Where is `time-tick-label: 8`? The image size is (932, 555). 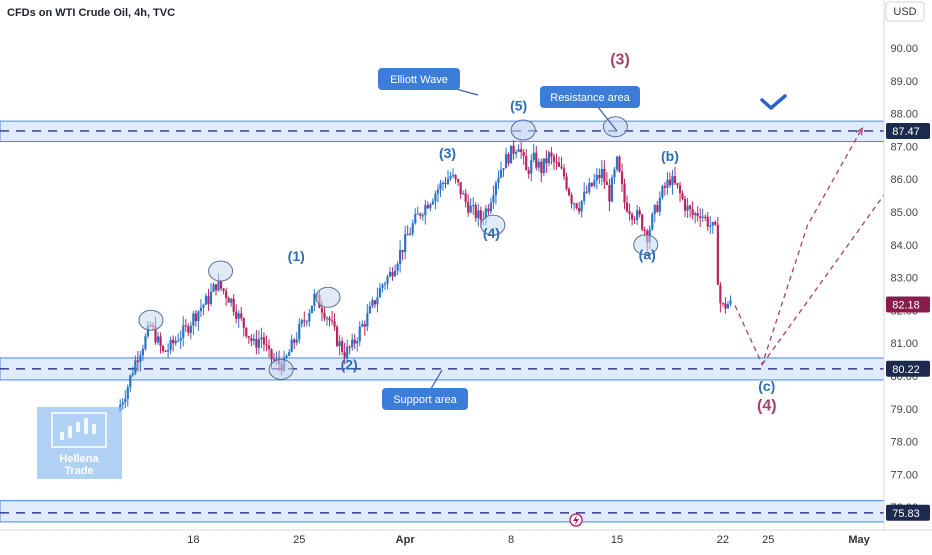 time-tick-label: 8 is located at coordinates (511, 540).